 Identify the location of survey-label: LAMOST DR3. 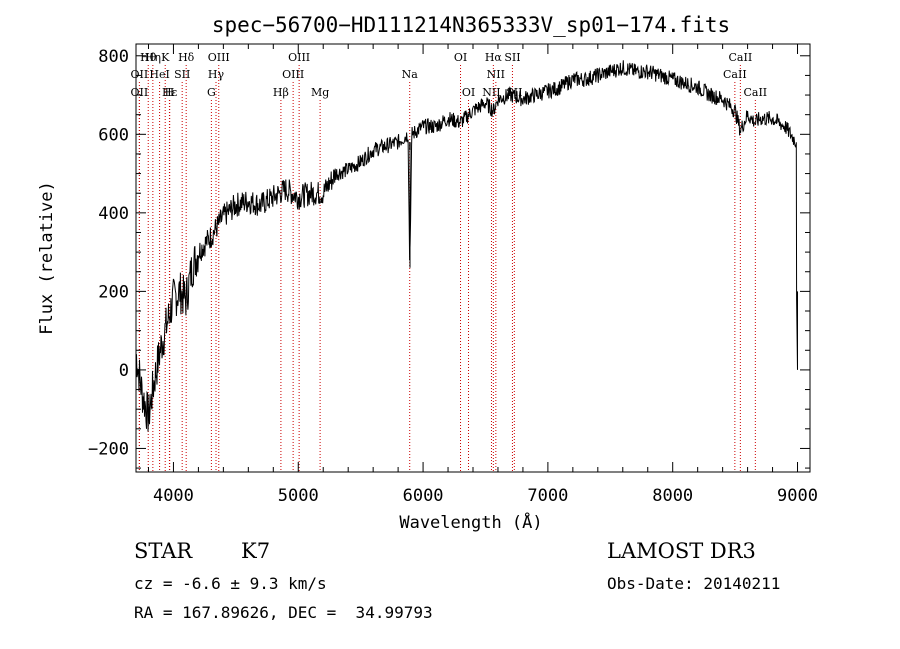
(681, 551).